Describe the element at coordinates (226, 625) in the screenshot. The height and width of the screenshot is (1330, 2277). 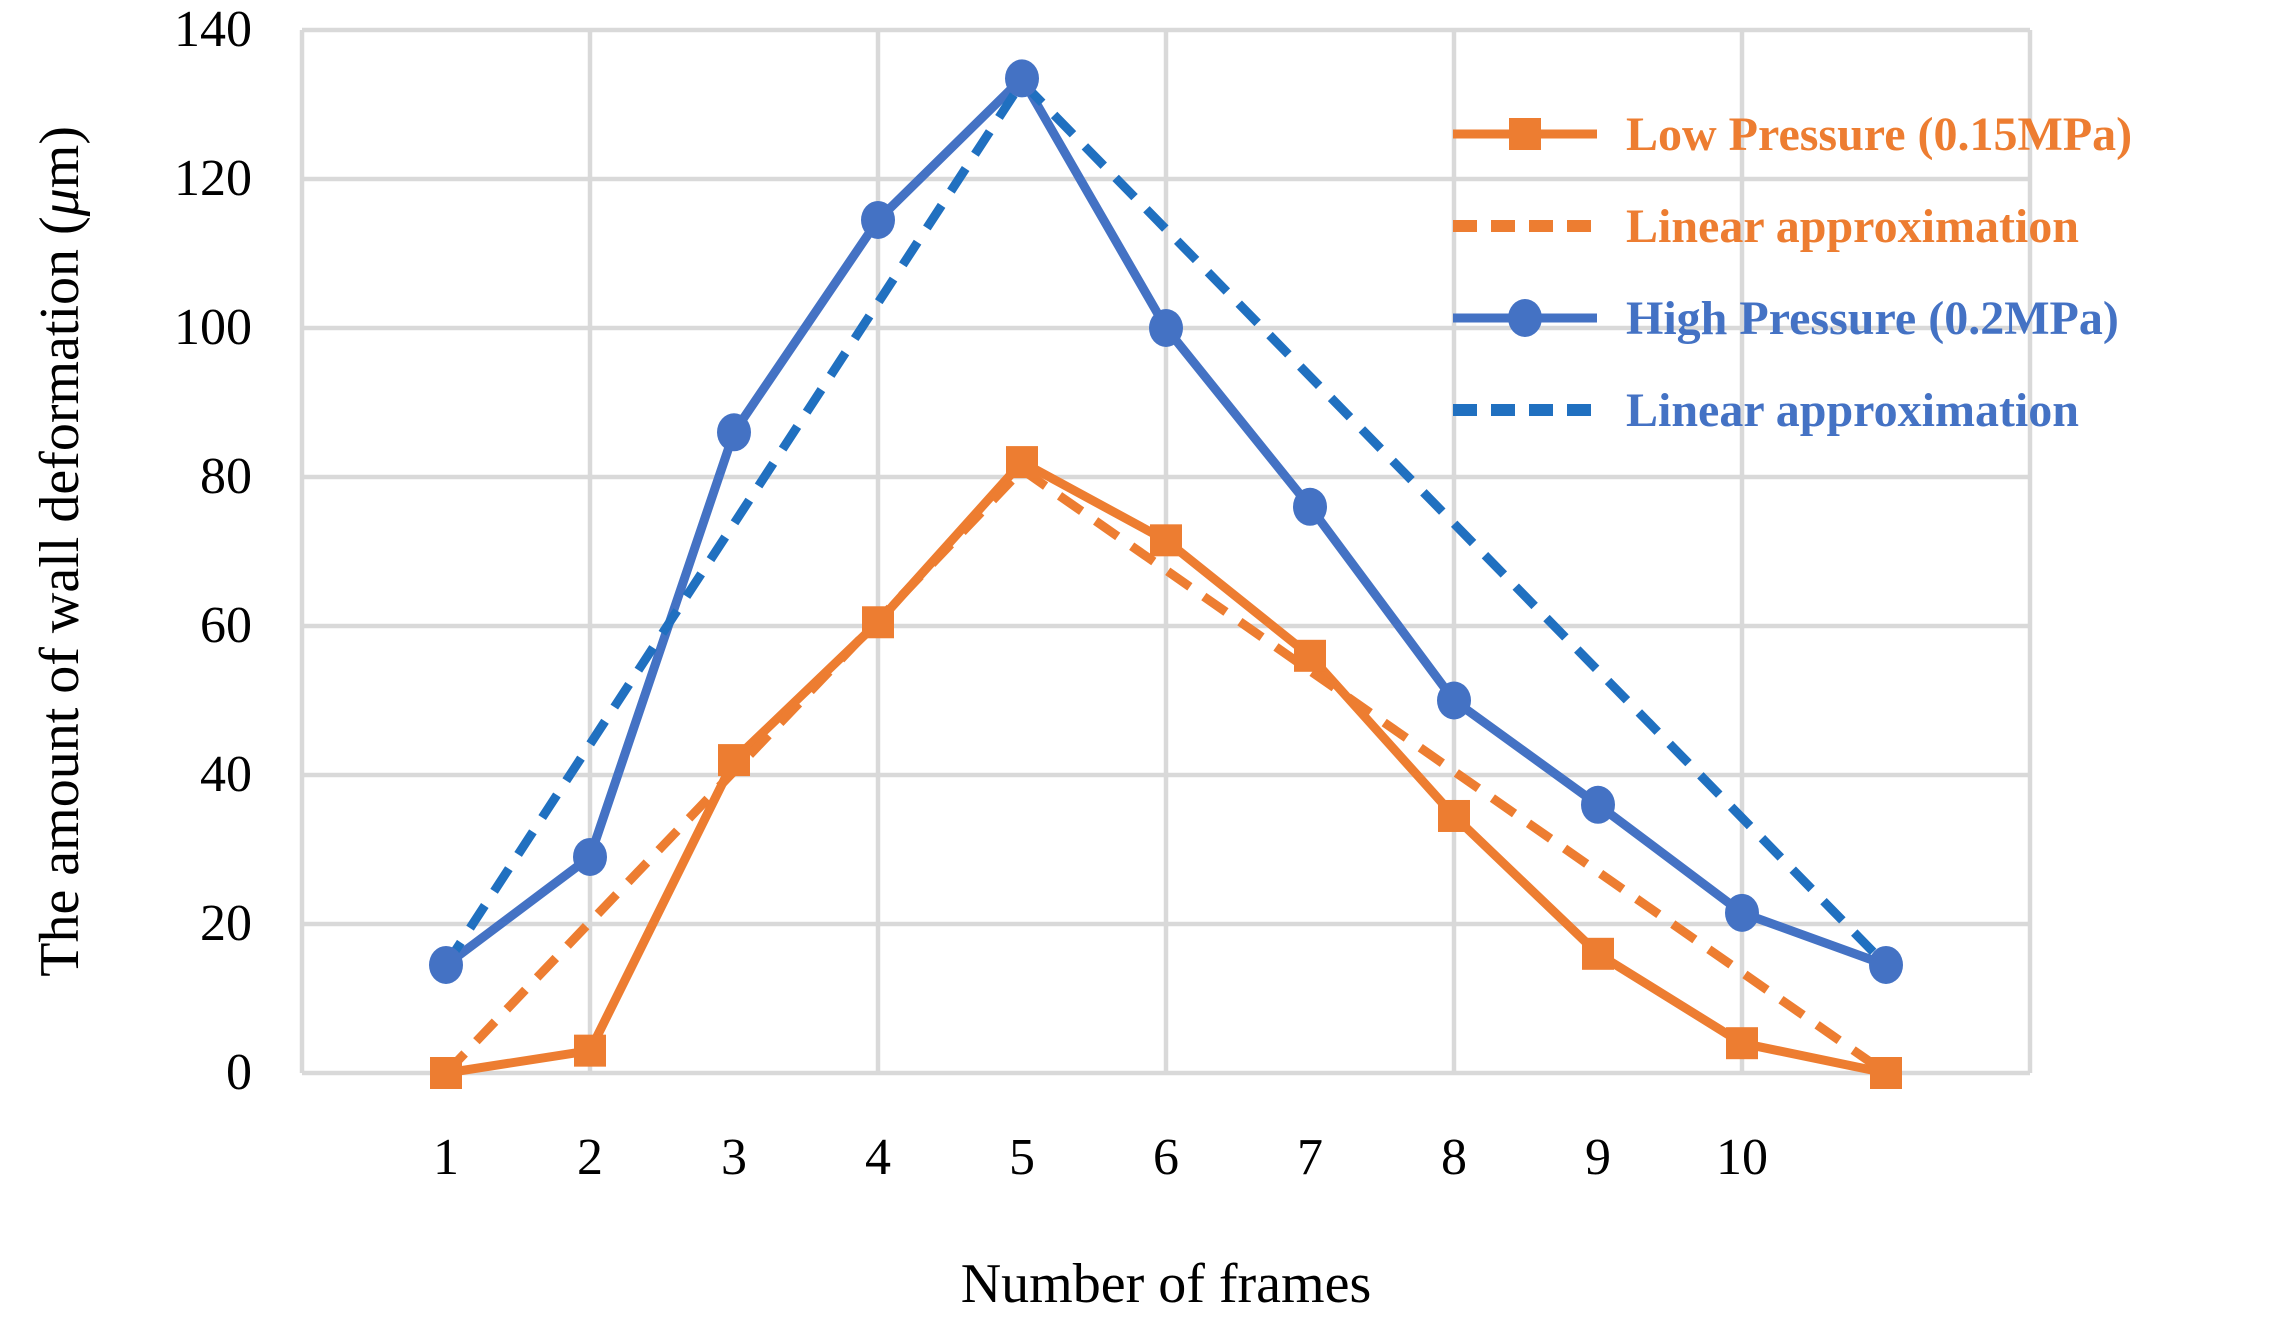
I see `y-tick-label: 60` at that location.